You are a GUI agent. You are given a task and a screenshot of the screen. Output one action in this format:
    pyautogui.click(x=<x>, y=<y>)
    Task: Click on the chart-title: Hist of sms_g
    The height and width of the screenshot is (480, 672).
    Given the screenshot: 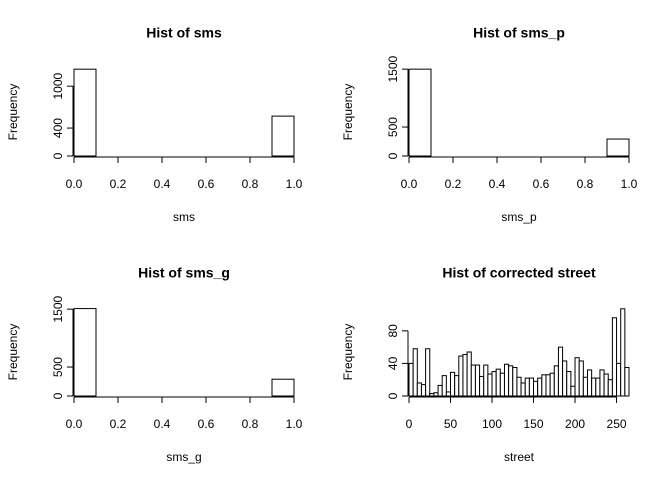 What is the action you would take?
    pyautogui.click(x=184, y=273)
    